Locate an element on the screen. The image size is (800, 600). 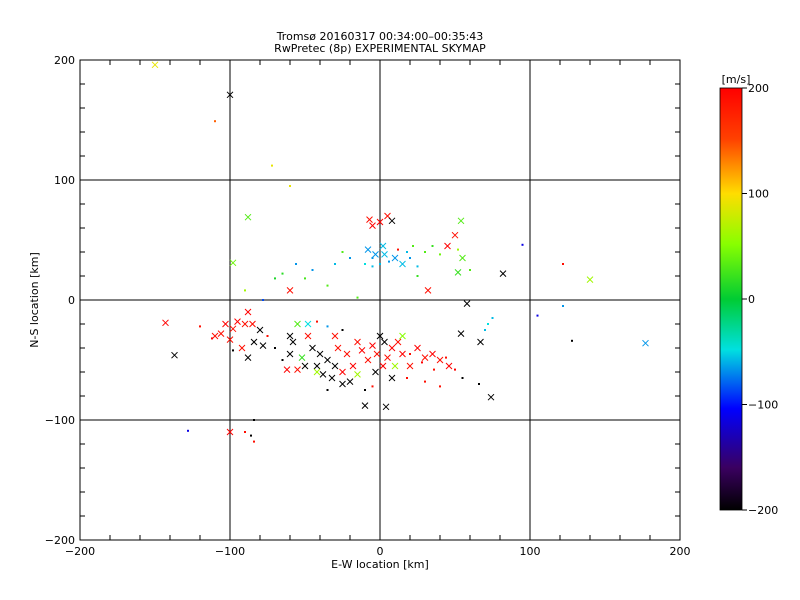
x-axis-label: E-W location [km] is located at coordinates (380, 564).